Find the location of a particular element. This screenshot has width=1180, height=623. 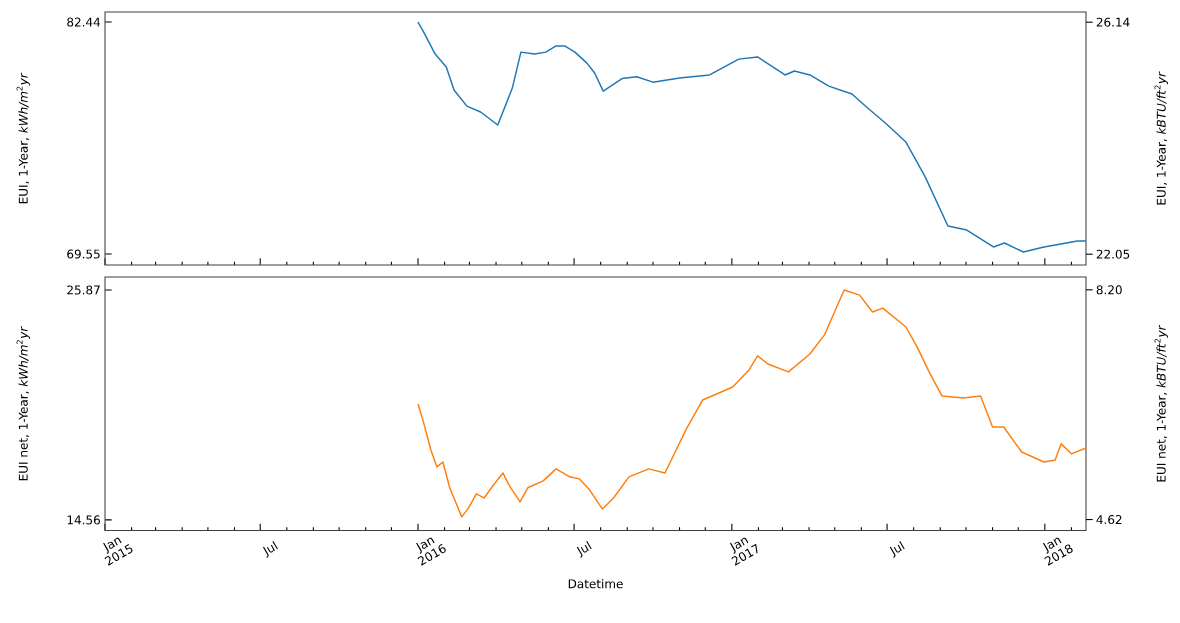

y-axis-title: EUI net, 1-Year, kWh/m$^{2}$yr is located at coordinates (23, 403).